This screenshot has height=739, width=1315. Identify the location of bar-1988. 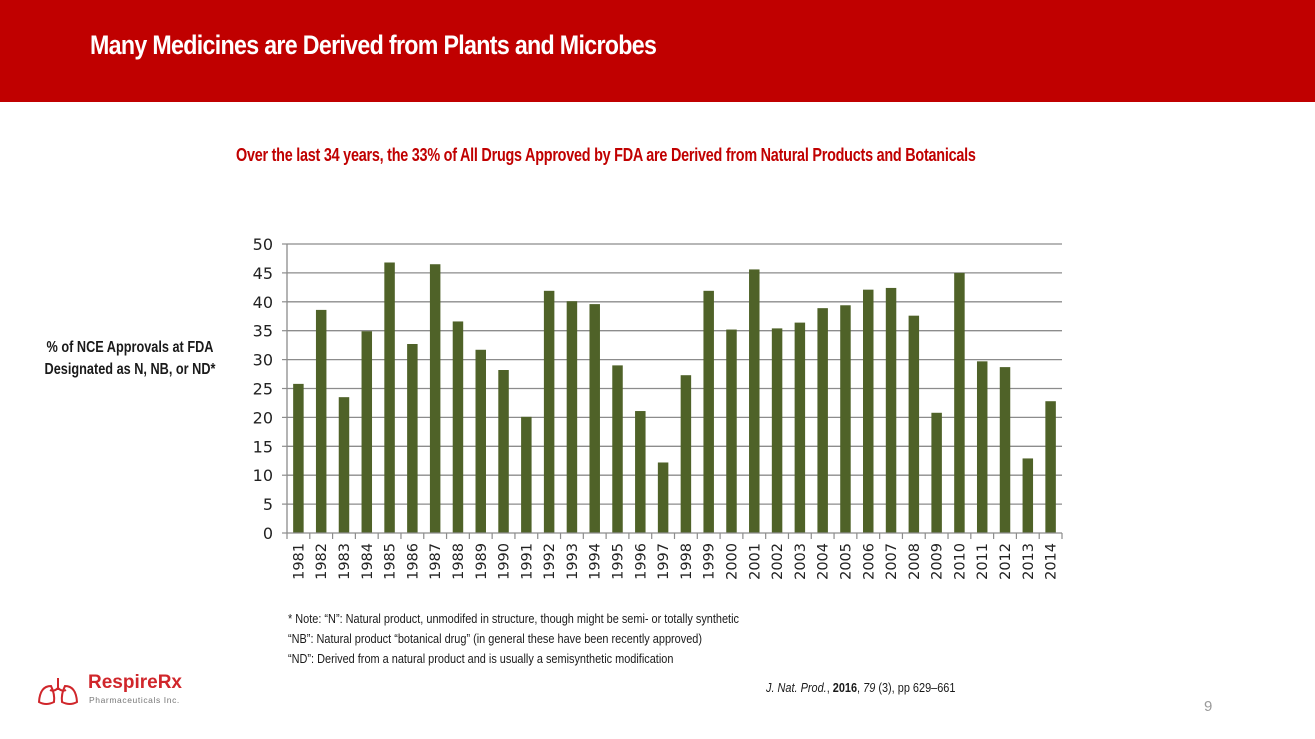
(458, 427).